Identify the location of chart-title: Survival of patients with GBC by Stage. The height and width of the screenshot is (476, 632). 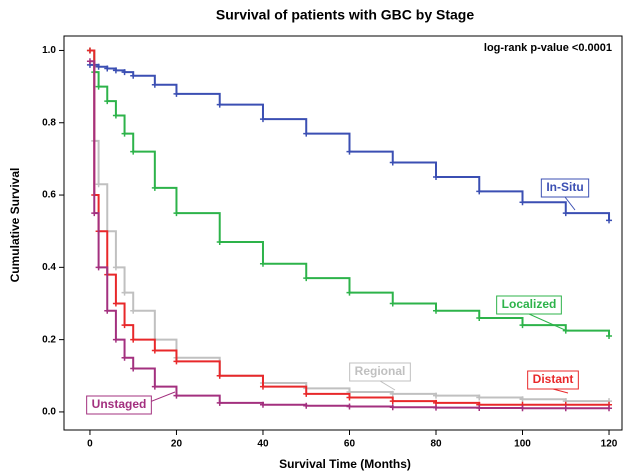
(345, 15).